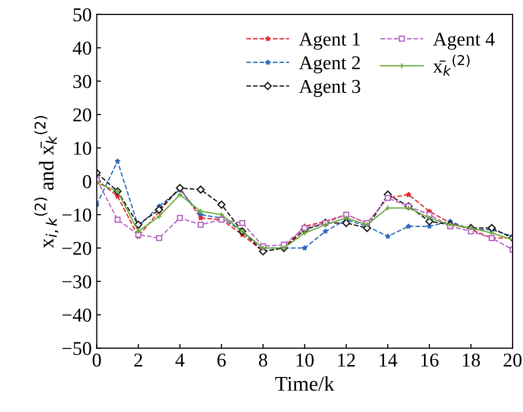 The width and height of the screenshot is (523, 412). Describe the element at coordinates (138, 360) in the screenshot. I see `x-tick-label: 2` at that location.